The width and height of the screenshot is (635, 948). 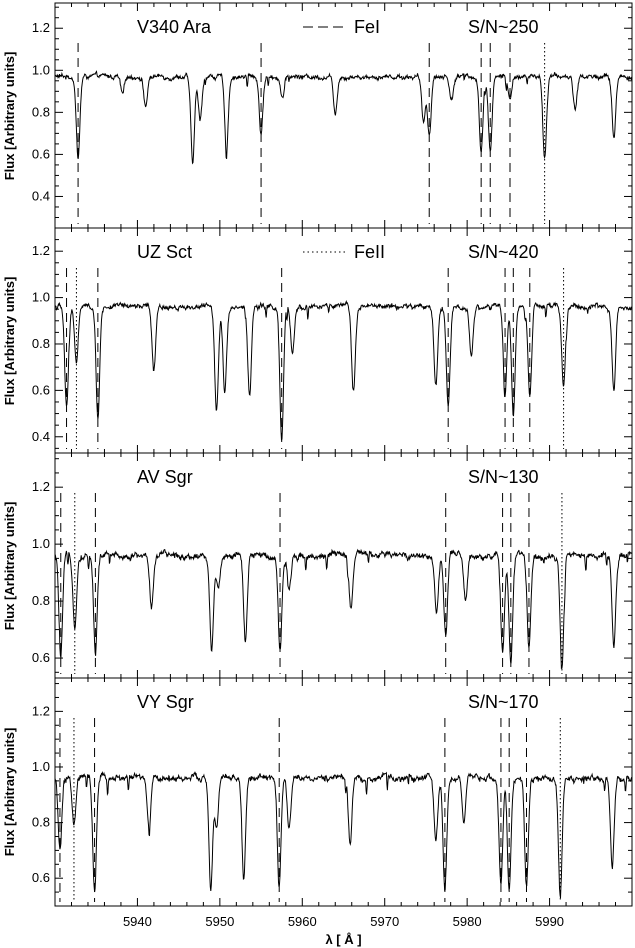 What do you see at coordinates (369, 252) in the screenshot?
I see `legend-label: FeII` at bounding box center [369, 252].